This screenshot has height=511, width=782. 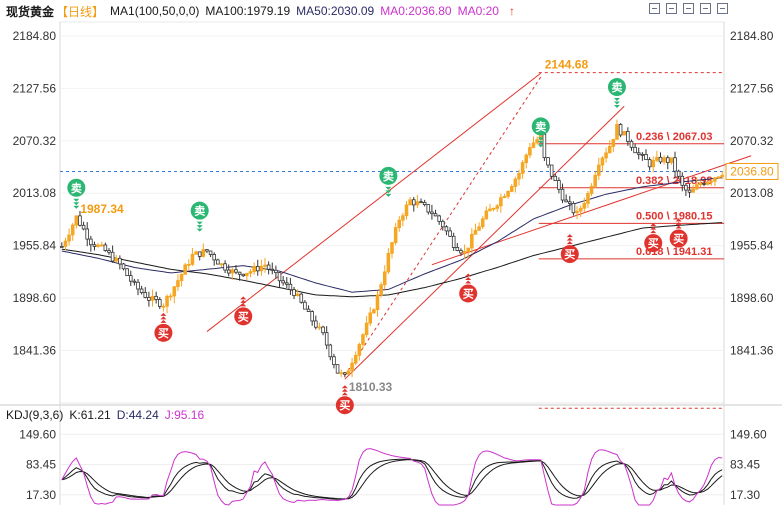 I want to click on y-tick-label-left: 2013.08, so click(x=35, y=193).